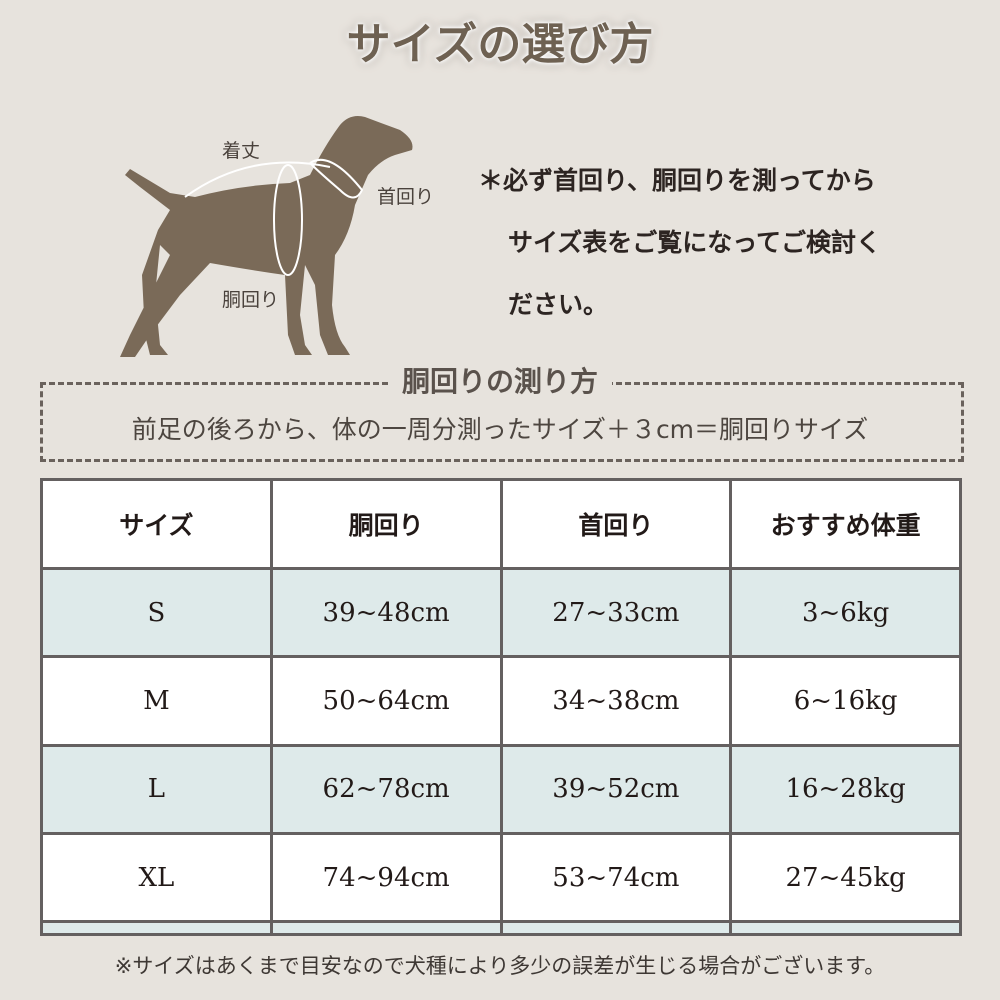 Image resolution: width=1000 pixels, height=1000 pixels. I want to click on cell-size: M, so click(156, 701).